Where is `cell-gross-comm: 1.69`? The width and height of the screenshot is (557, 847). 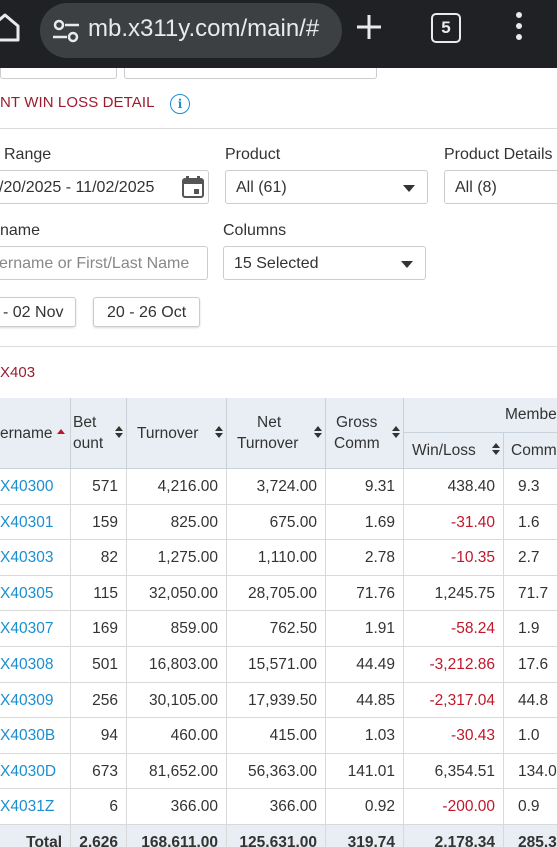 cell-gross-comm: 1.69 is located at coordinates (365, 522).